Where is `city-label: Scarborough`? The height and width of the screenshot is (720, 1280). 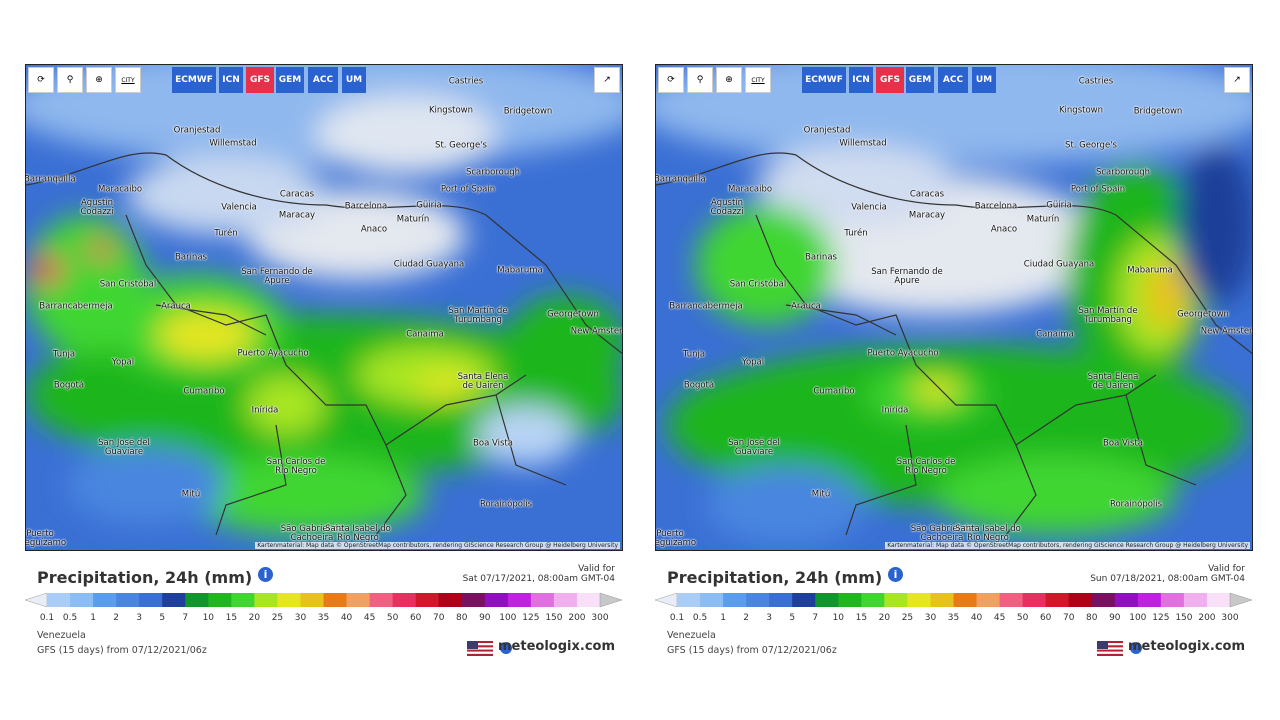 city-label: Scarborough is located at coordinates (1123, 172).